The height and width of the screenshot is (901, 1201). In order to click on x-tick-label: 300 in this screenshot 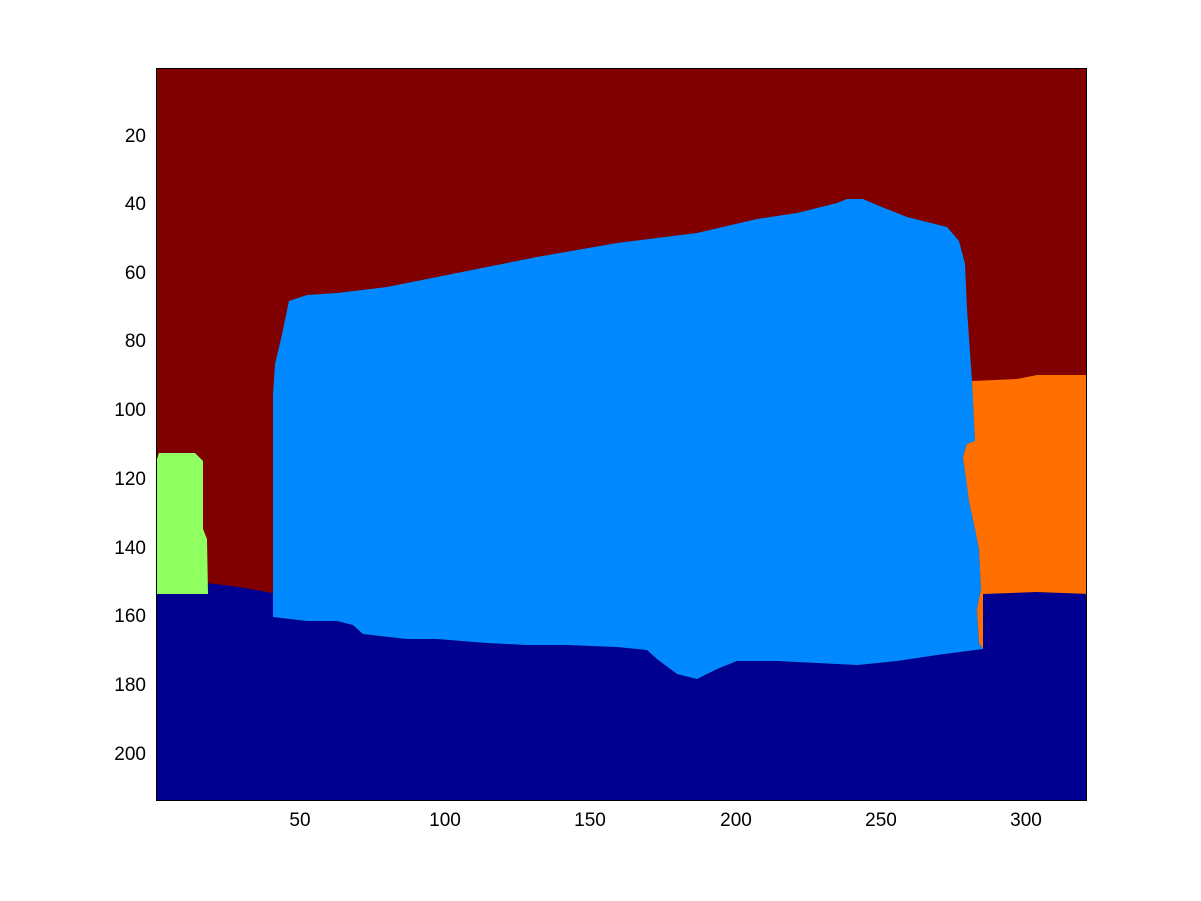, I will do `click(1026, 820)`.